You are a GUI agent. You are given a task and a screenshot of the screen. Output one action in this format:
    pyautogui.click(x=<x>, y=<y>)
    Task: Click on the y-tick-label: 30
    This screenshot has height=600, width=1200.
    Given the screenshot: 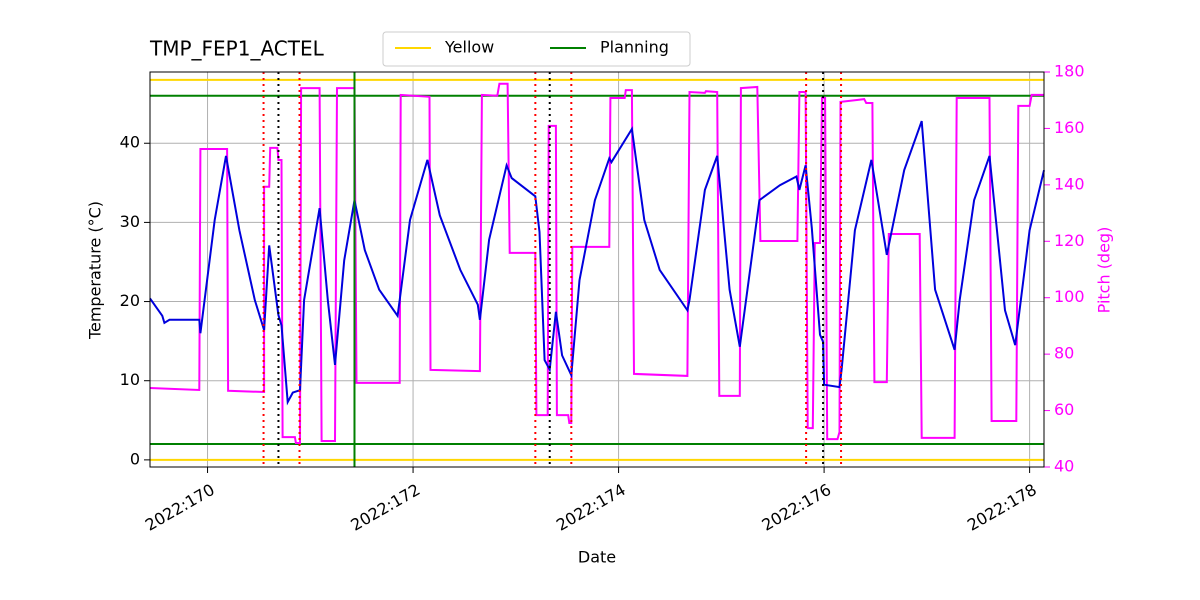 What is the action you would take?
    pyautogui.click(x=130, y=221)
    